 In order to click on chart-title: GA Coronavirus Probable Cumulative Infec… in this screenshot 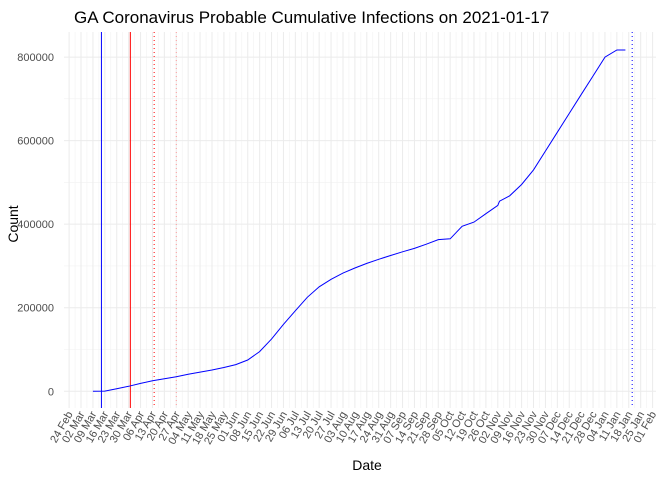, I will do `click(312, 17)`.